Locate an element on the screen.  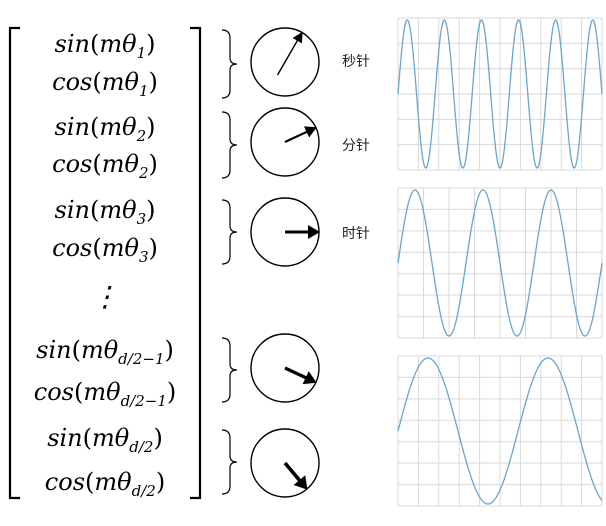
right-bracket is located at coordinates (196, 263).